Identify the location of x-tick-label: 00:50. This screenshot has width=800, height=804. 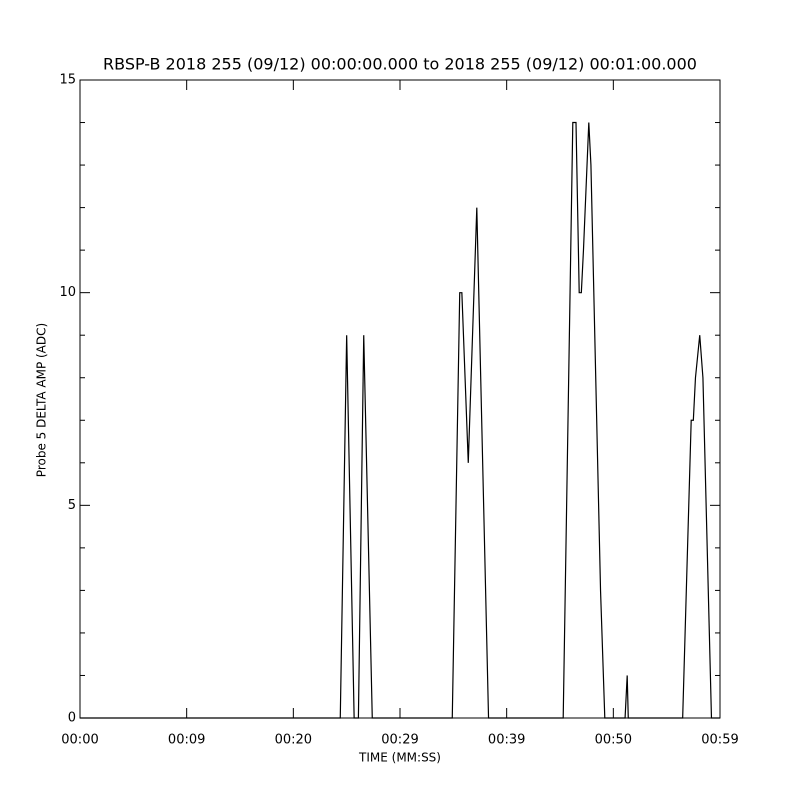
(613, 740).